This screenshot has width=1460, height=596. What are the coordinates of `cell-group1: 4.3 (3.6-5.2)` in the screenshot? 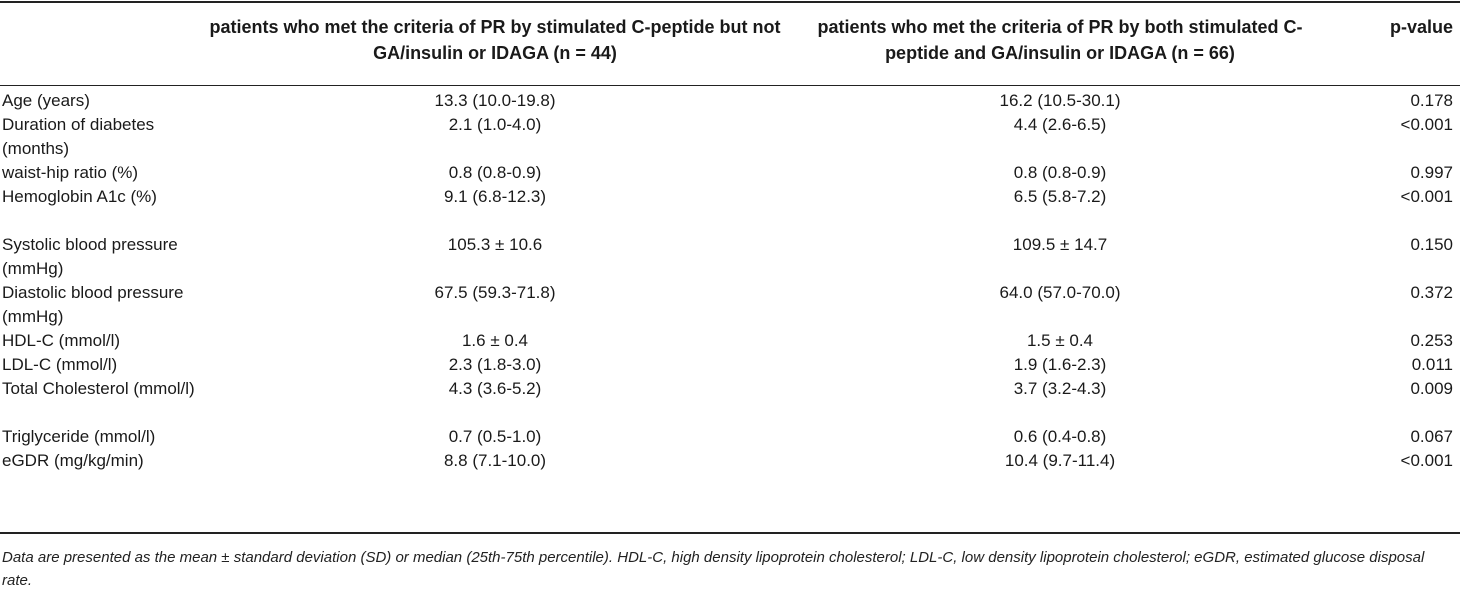 It's located at (495, 388).